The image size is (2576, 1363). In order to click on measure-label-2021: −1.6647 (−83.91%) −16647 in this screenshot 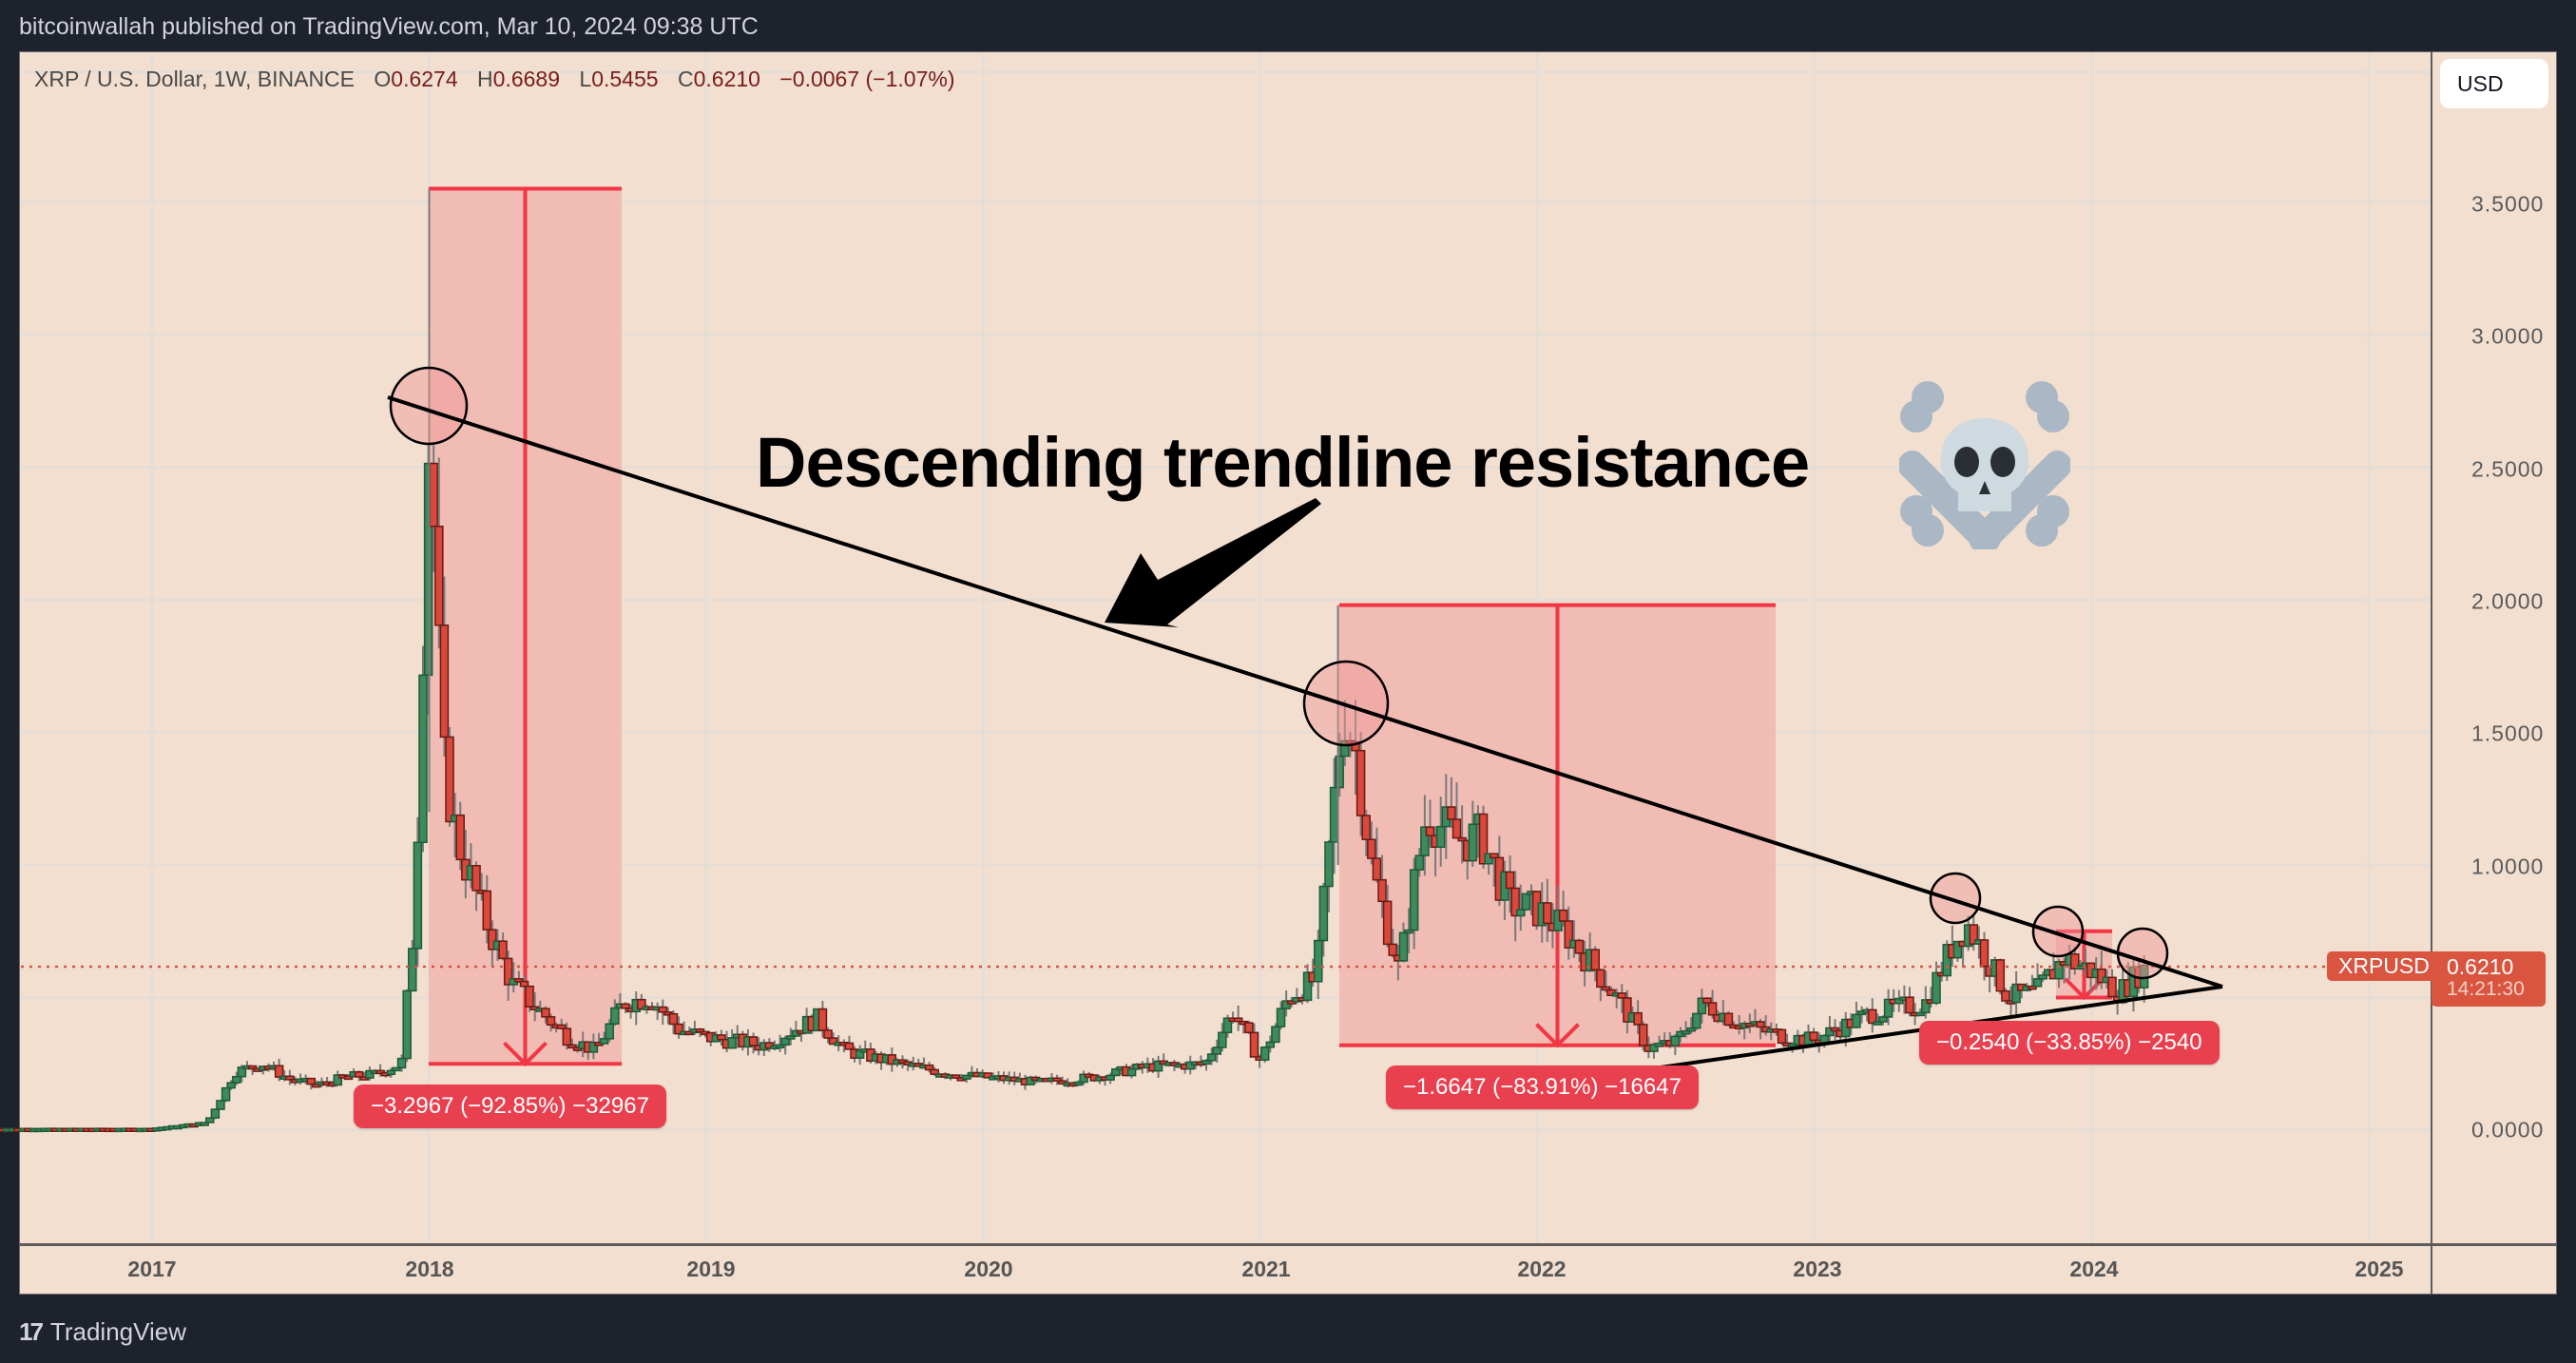, I will do `click(1543, 1087)`.